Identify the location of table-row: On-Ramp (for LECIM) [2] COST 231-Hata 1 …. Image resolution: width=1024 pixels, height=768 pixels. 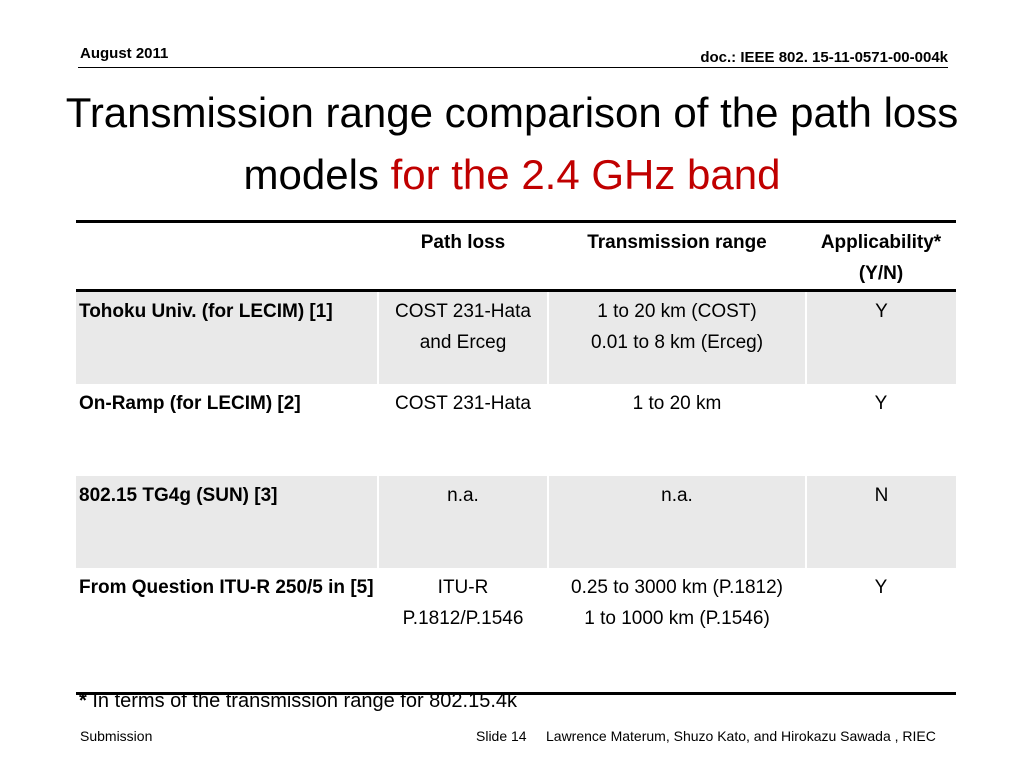
(516, 430).